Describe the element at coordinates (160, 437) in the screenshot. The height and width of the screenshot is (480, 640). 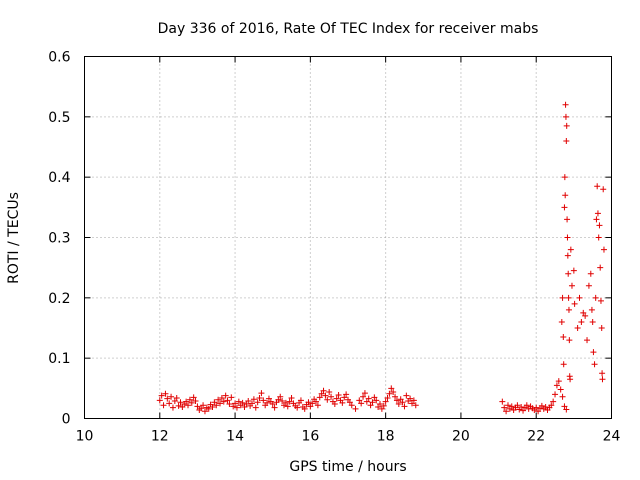
I see `x-tick-label: 12` at that location.